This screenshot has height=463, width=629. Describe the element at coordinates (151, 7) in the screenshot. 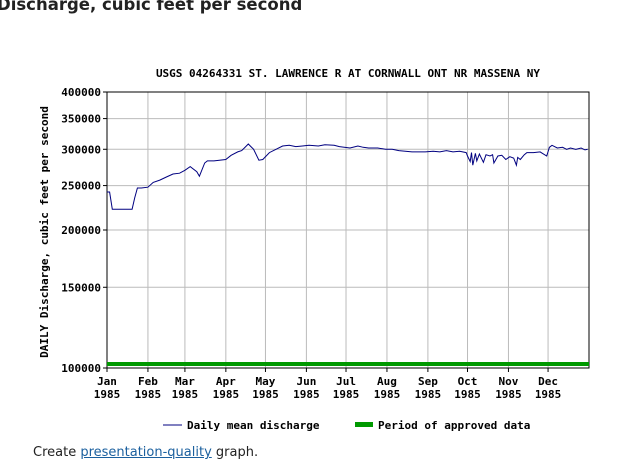

I see `page-heading: Discharge, cubic feet per second` at that location.